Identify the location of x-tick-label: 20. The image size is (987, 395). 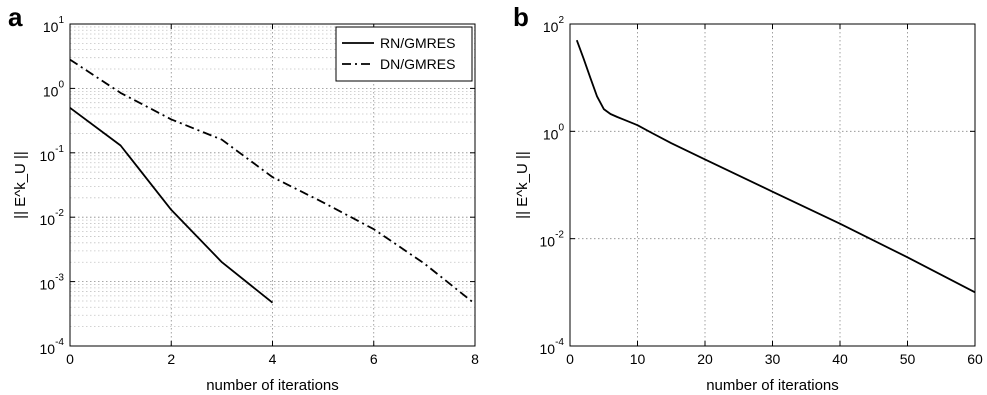
(705, 359).